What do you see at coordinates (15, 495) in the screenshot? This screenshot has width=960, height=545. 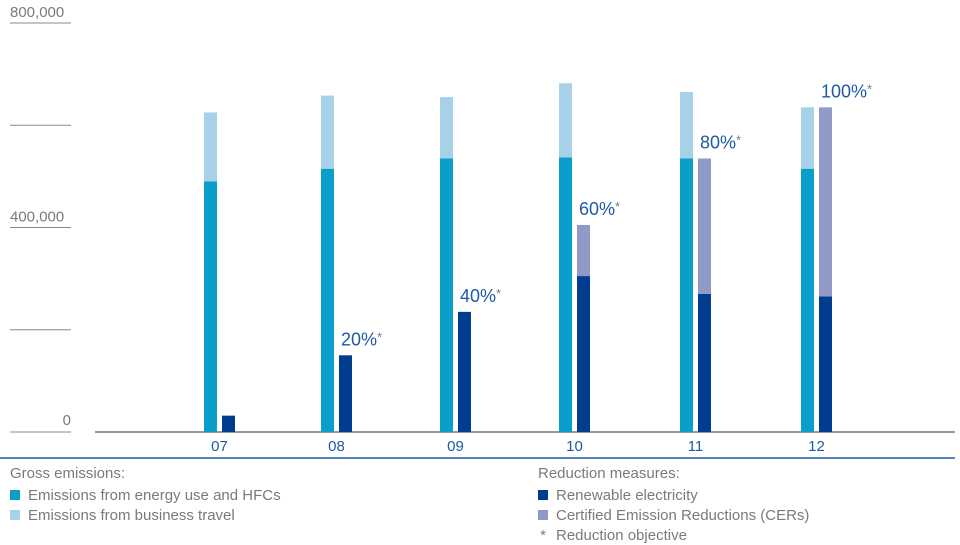 I see `legend-swatch-energy` at bounding box center [15, 495].